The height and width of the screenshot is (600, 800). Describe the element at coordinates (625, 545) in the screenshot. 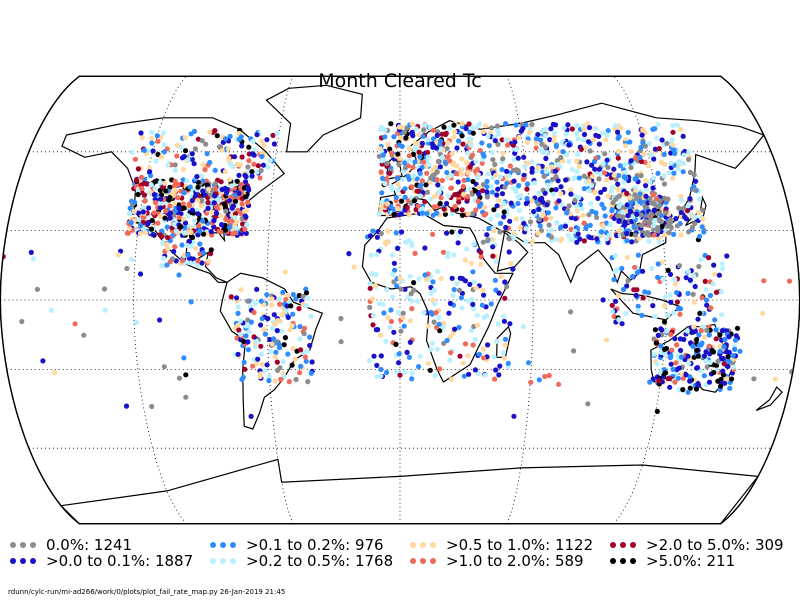

I see `legend-marker` at that location.